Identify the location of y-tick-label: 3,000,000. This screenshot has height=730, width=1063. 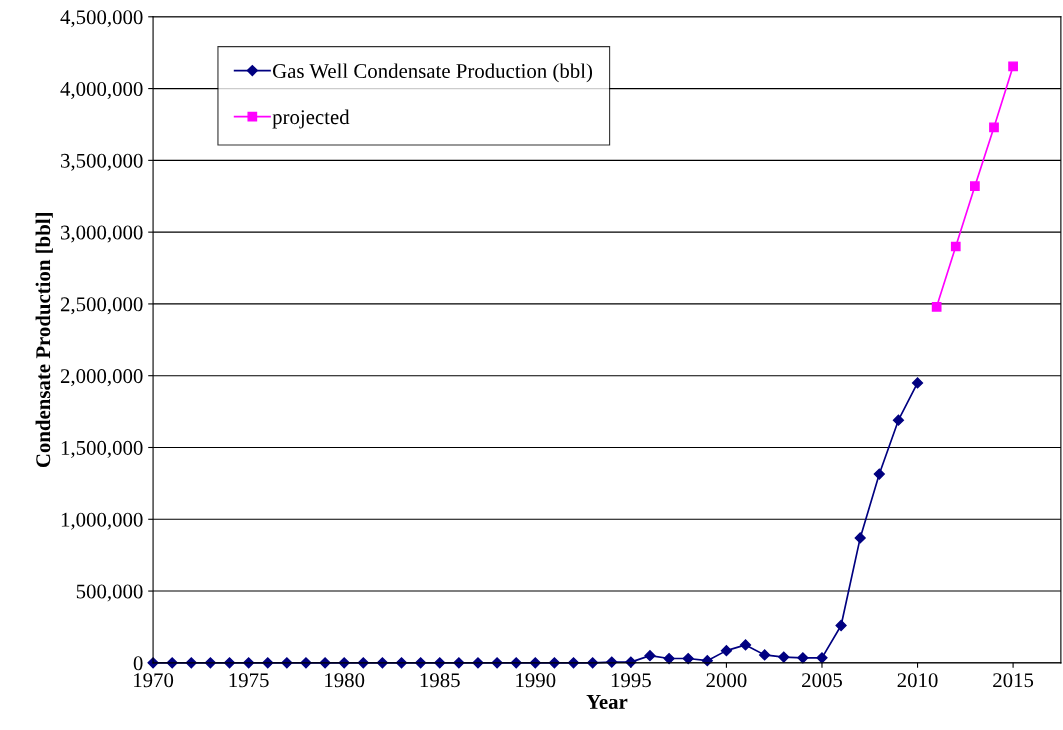
(102, 234).